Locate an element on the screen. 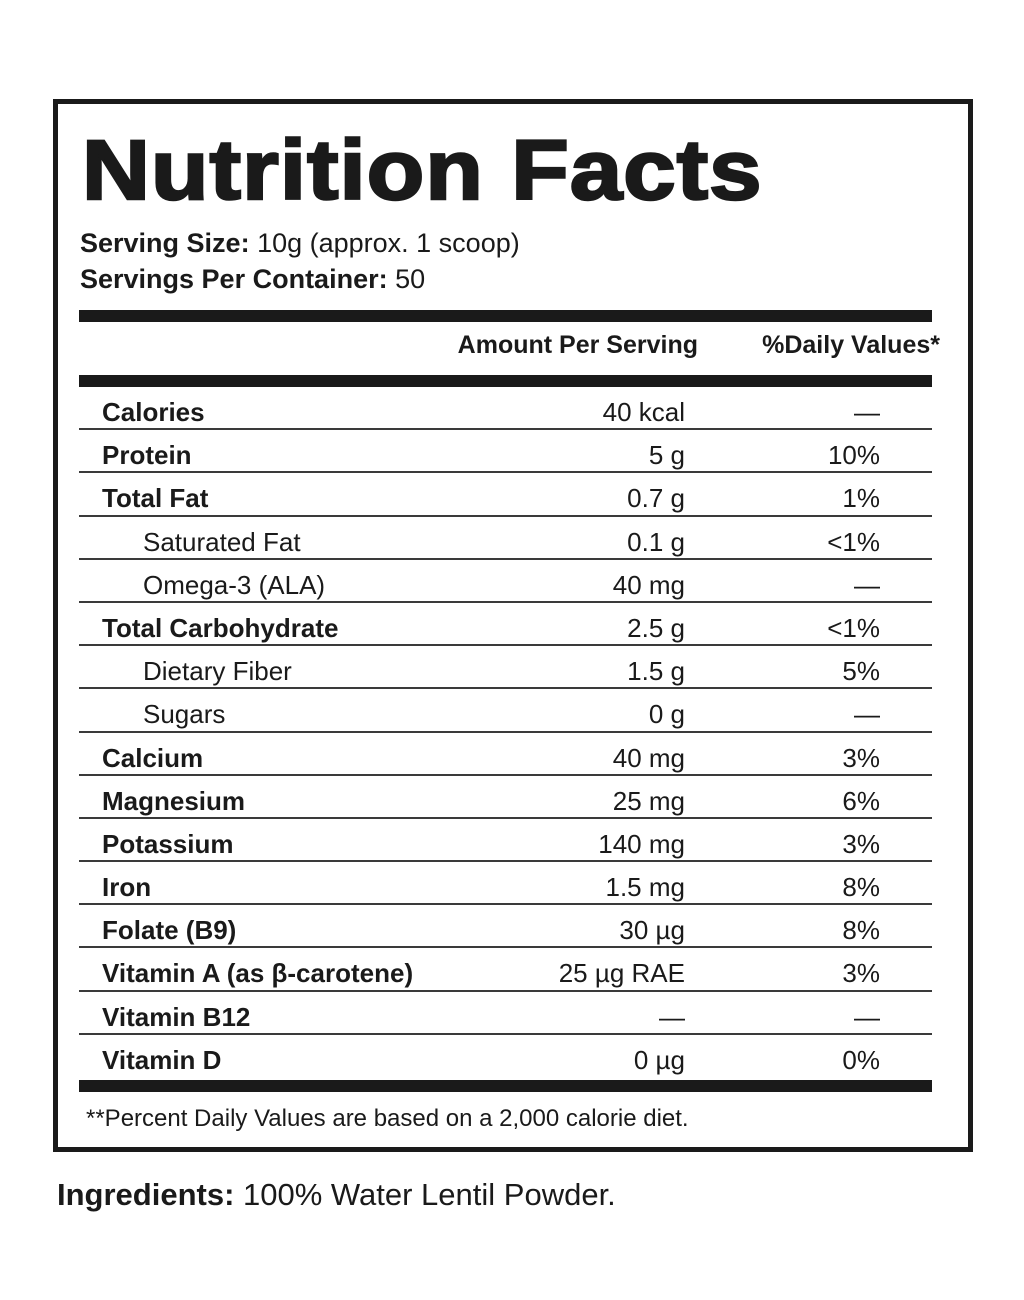 This screenshot has width=1024, height=1300. nutrient-row-calories: Calories 40 kcal — is located at coordinates (505, 409).